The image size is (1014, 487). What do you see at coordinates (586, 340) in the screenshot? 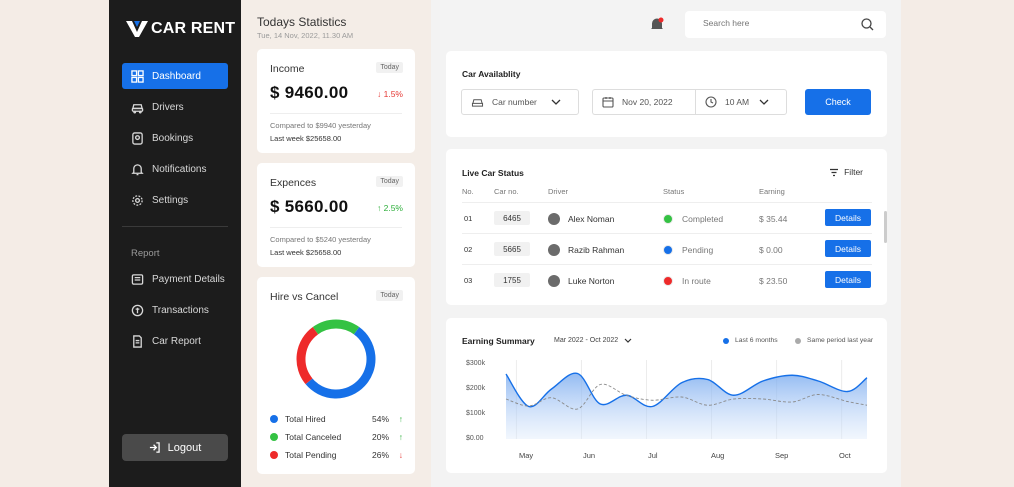
I see `date-range-value: Mar 2022 - Oct 2022` at bounding box center [586, 340].